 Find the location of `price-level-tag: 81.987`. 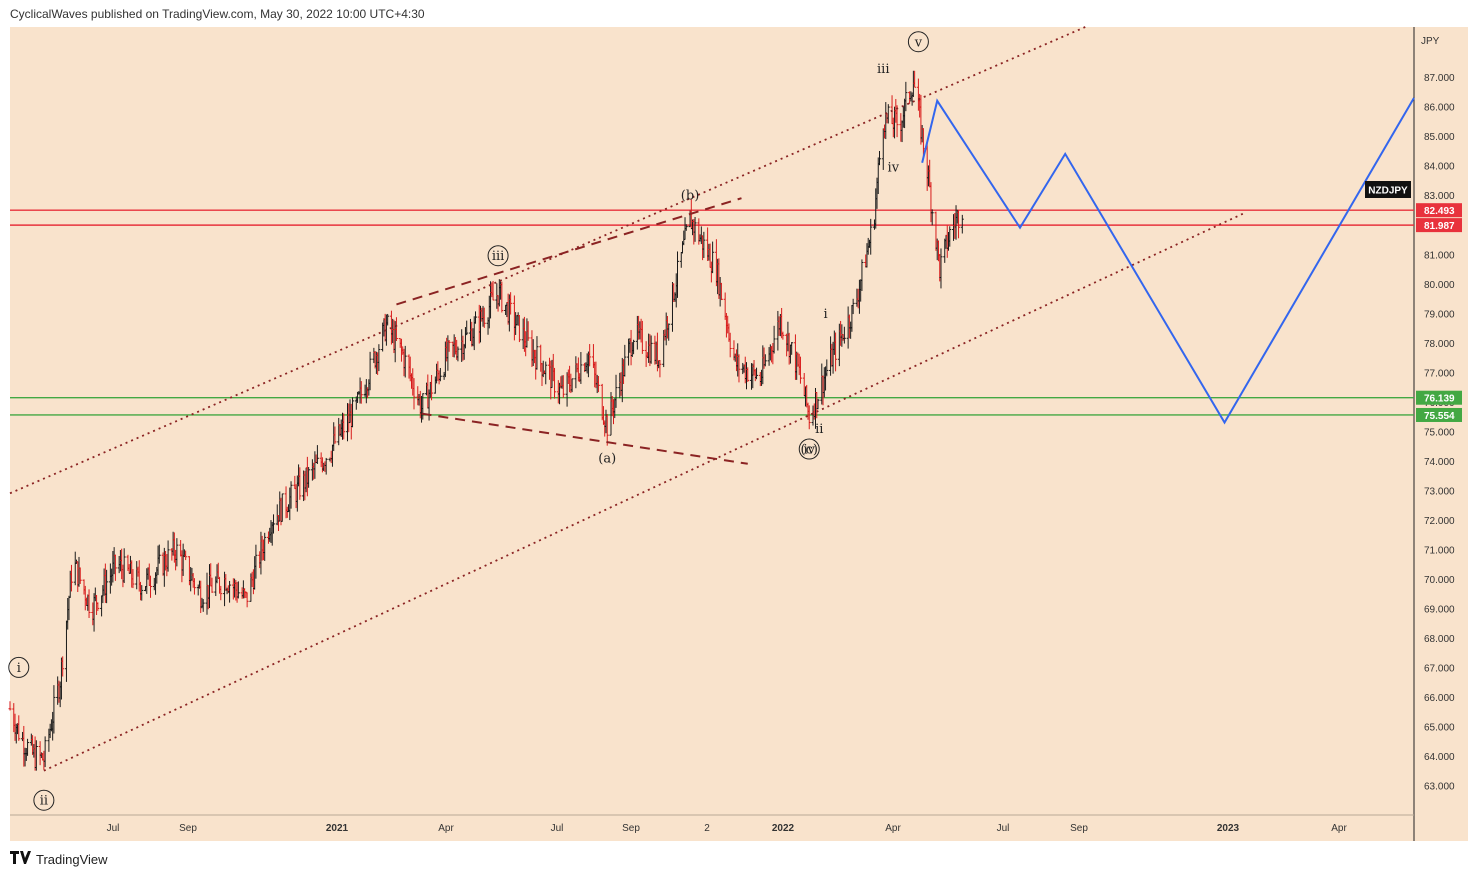

price-level-tag: 81.987 is located at coordinates (1439, 225).